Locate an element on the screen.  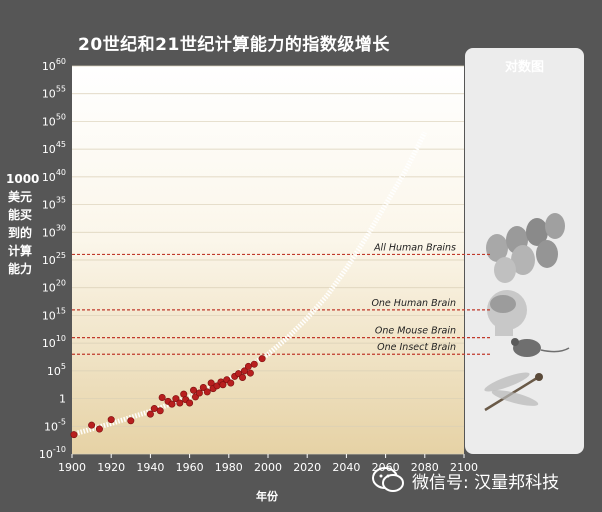
x-tick-label: 2080 is located at coordinates (425, 467).